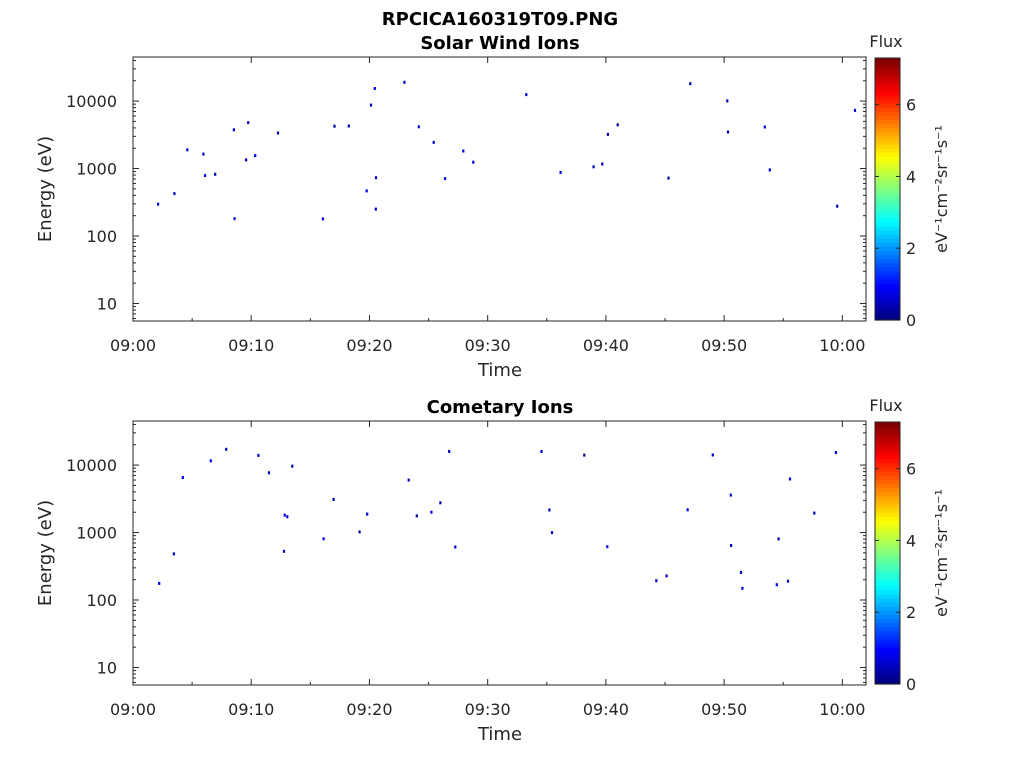 The height and width of the screenshot is (768, 1024). I want to click on y-tick-label: 1000, so click(96, 169).